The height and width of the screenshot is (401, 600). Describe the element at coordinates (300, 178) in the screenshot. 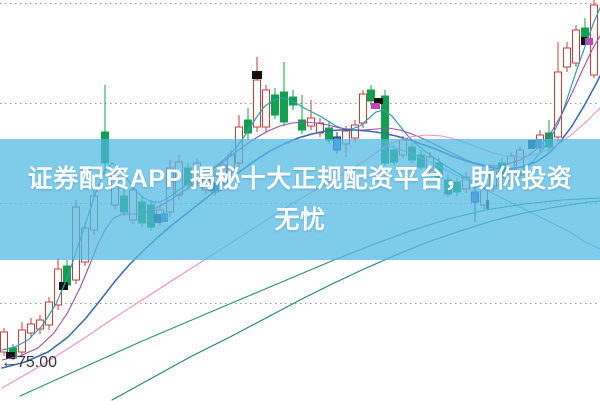

I see `banner-title-line1: 证券配资APP 揭秘十大正规配资平台，助你投资` at that location.